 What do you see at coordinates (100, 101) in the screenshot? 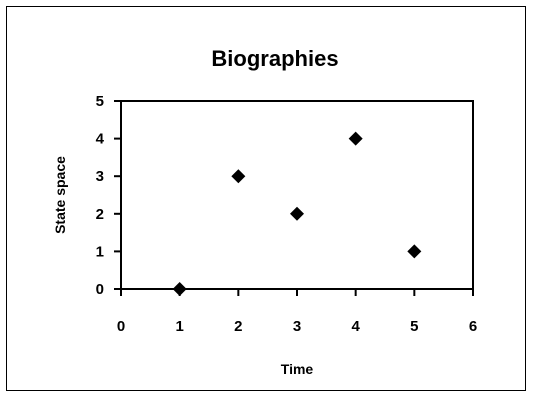
I see `y-tick-label: 5` at bounding box center [100, 101].